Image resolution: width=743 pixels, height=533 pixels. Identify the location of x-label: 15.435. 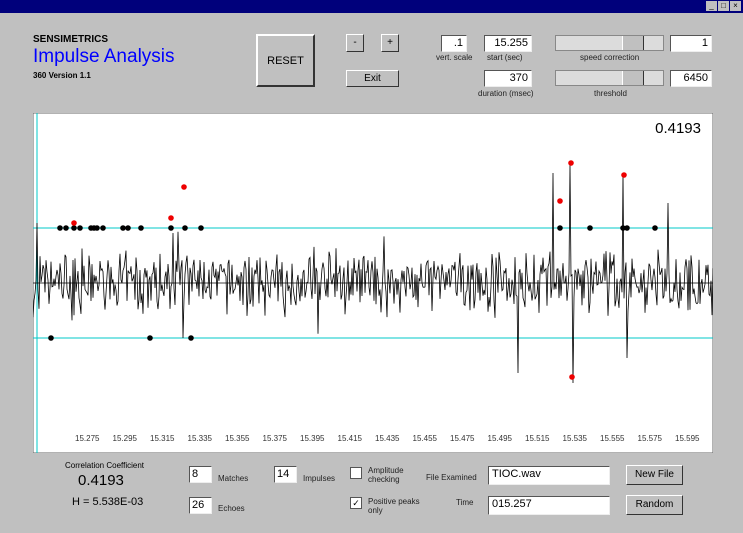
(387, 438).